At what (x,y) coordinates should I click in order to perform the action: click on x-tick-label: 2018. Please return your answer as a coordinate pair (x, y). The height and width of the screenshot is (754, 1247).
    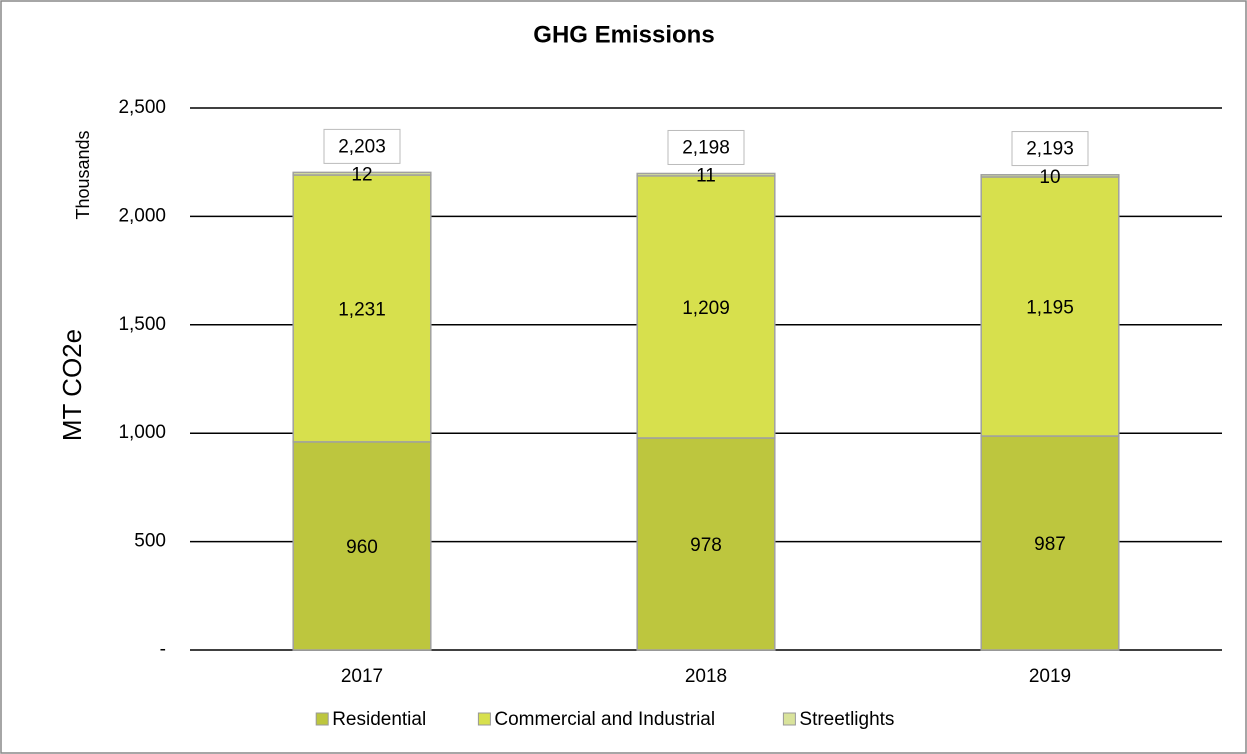
    Looking at the image, I should click on (706, 676).